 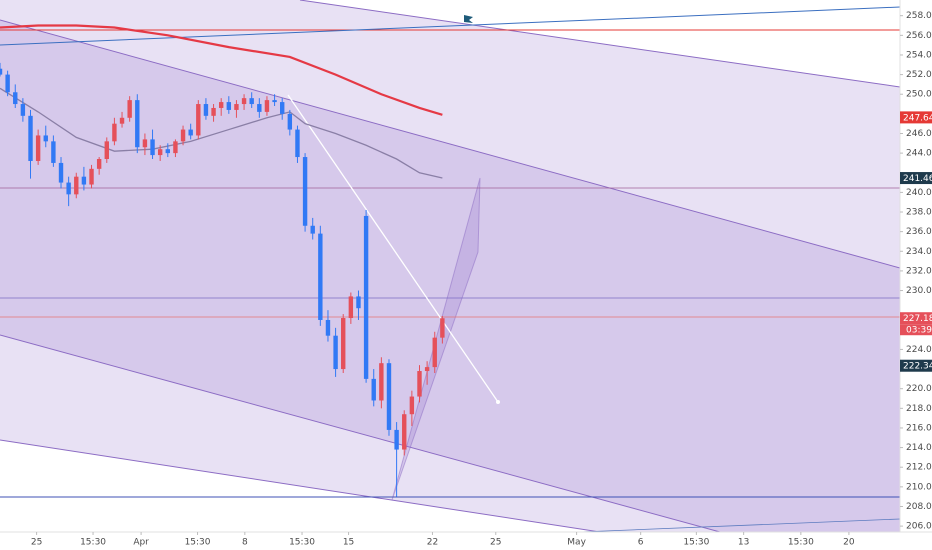 What do you see at coordinates (919, 16) in the screenshot?
I see `y-tick-label: 258.00` at bounding box center [919, 16].